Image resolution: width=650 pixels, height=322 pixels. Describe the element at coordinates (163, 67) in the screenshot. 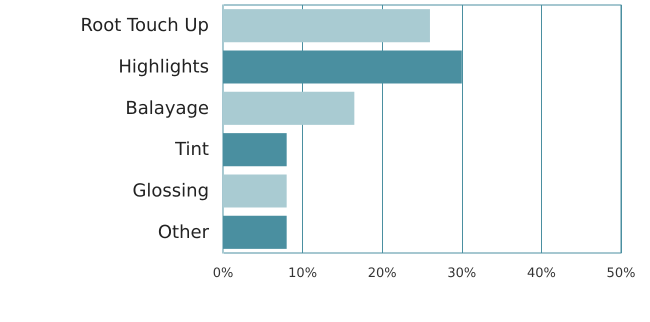

I see `y-tick-label: Highlights` at that location.